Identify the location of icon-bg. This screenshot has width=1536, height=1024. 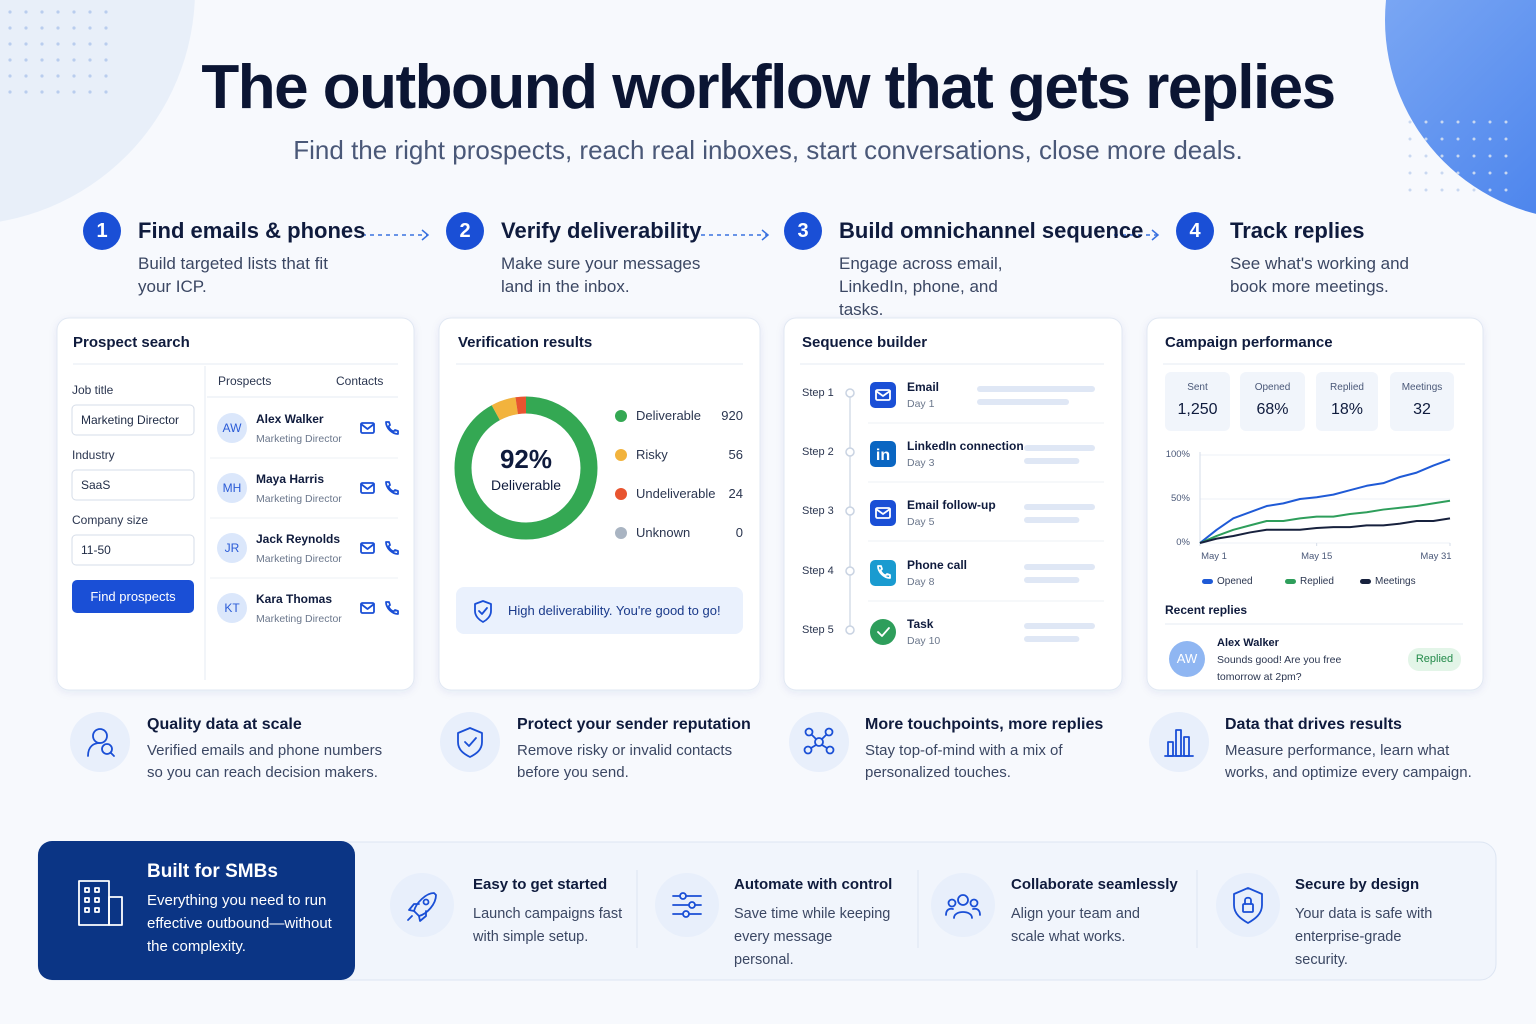
(883, 454).